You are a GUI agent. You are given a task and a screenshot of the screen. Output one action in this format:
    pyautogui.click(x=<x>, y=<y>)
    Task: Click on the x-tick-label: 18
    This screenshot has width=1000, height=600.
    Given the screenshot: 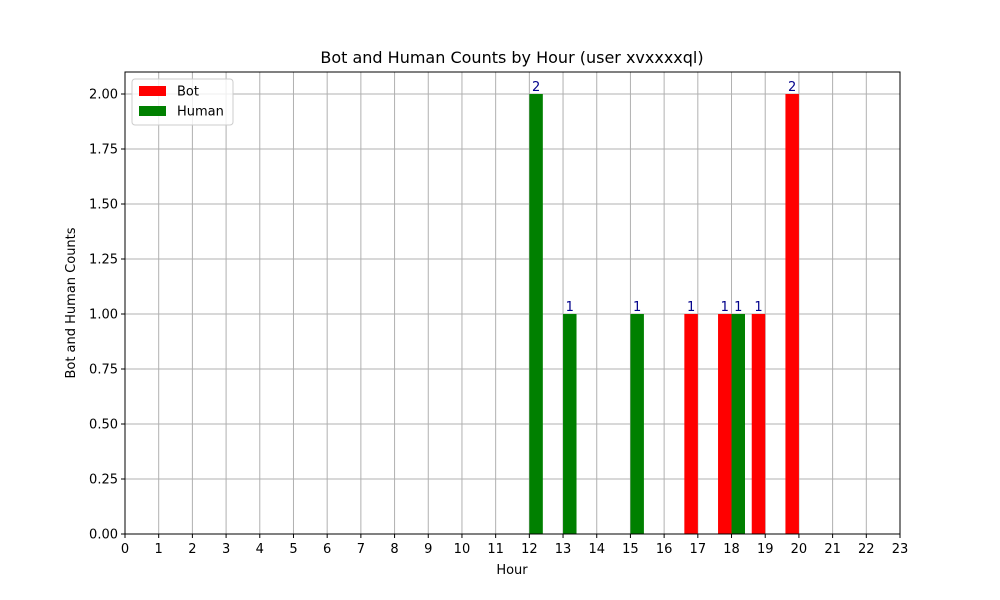 What is the action you would take?
    pyautogui.click(x=731, y=549)
    